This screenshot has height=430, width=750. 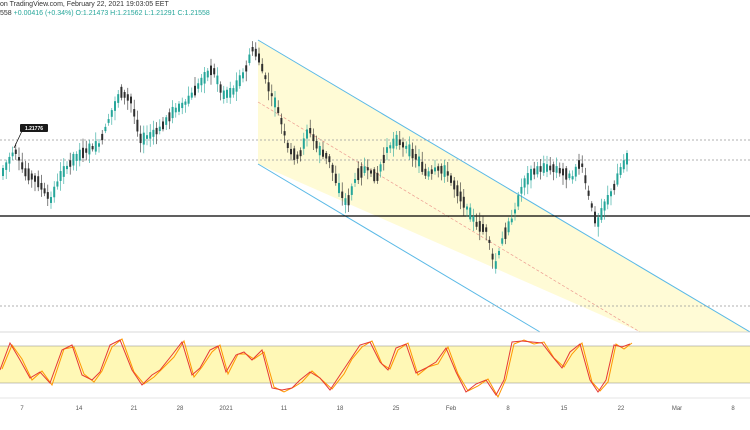 I want to click on time-axis-tick: 22, so click(x=621, y=409).